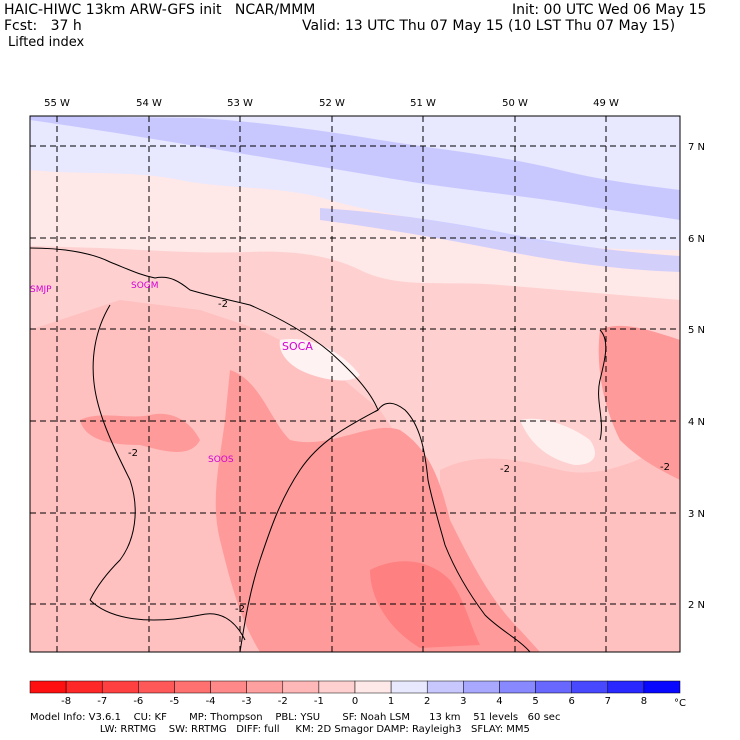 The image size is (740, 740). Describe the element at coordinates (319, 701) in the screenshot. I see `colorbar-tick-label: -1` at that location.